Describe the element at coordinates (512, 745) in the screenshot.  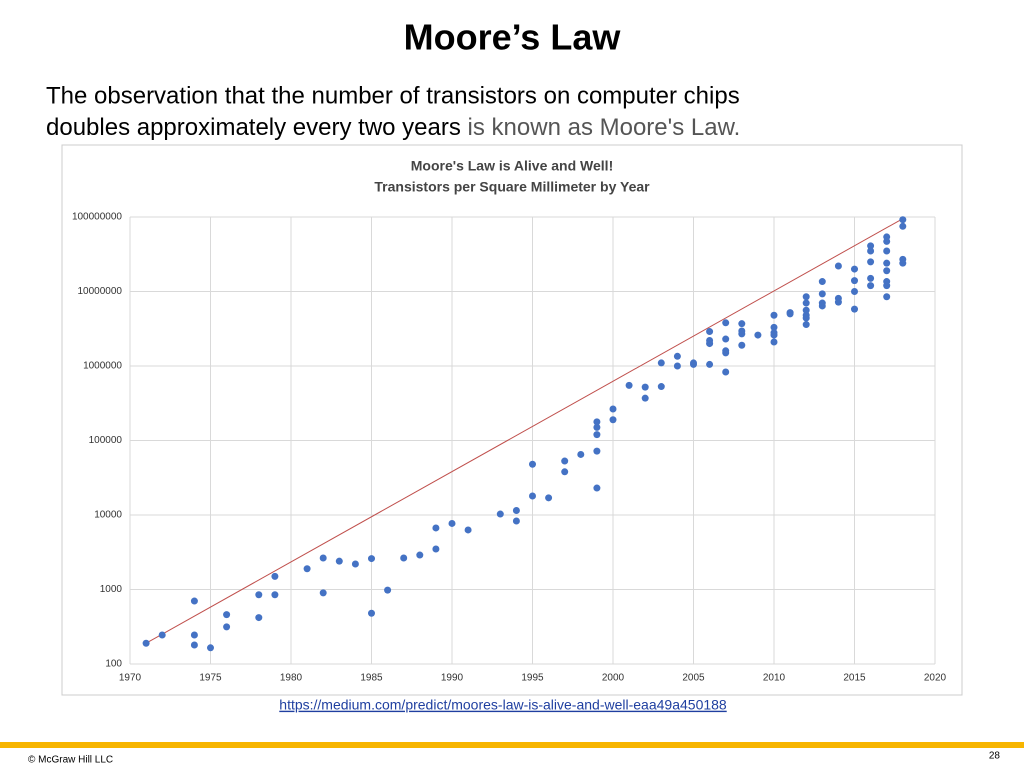
I see `footer-bar` at that location.